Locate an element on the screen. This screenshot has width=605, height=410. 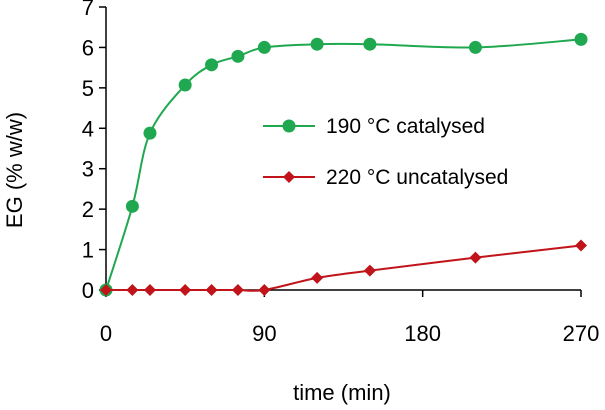
y-tick-label: 6 is located at coordinates (88, 47).